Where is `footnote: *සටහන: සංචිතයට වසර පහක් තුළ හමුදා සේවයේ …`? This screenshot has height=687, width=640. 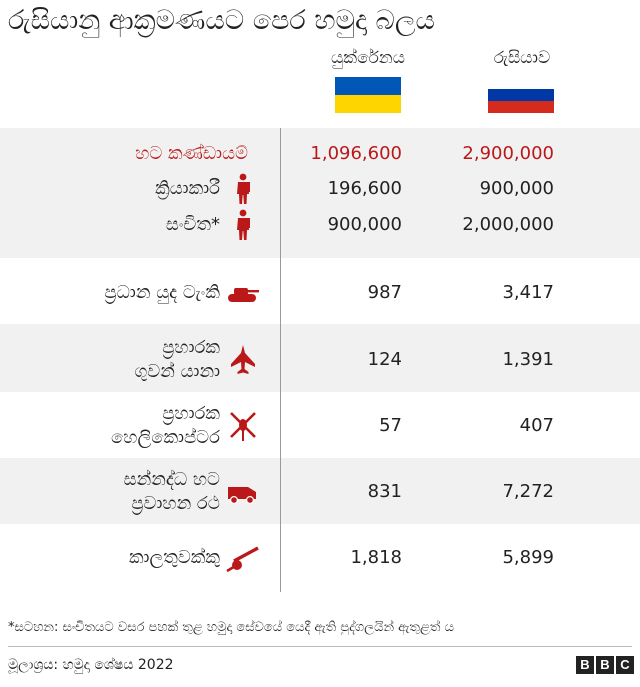
footnote: *සටහන: සංචිතයට වසර පහක් තුළ හමුදා සේවයේ … is located at coordinates (231, 627).